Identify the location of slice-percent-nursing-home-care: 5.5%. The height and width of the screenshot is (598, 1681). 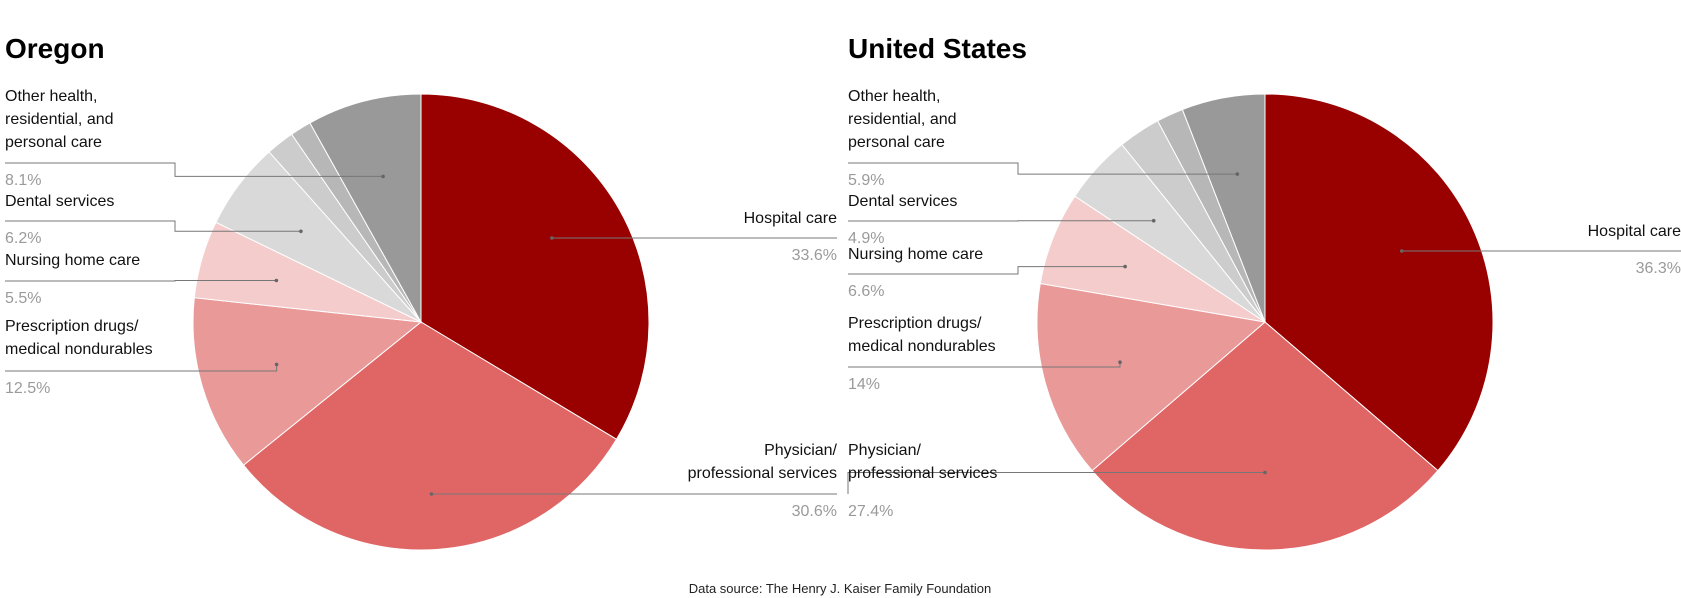
(23, 298).